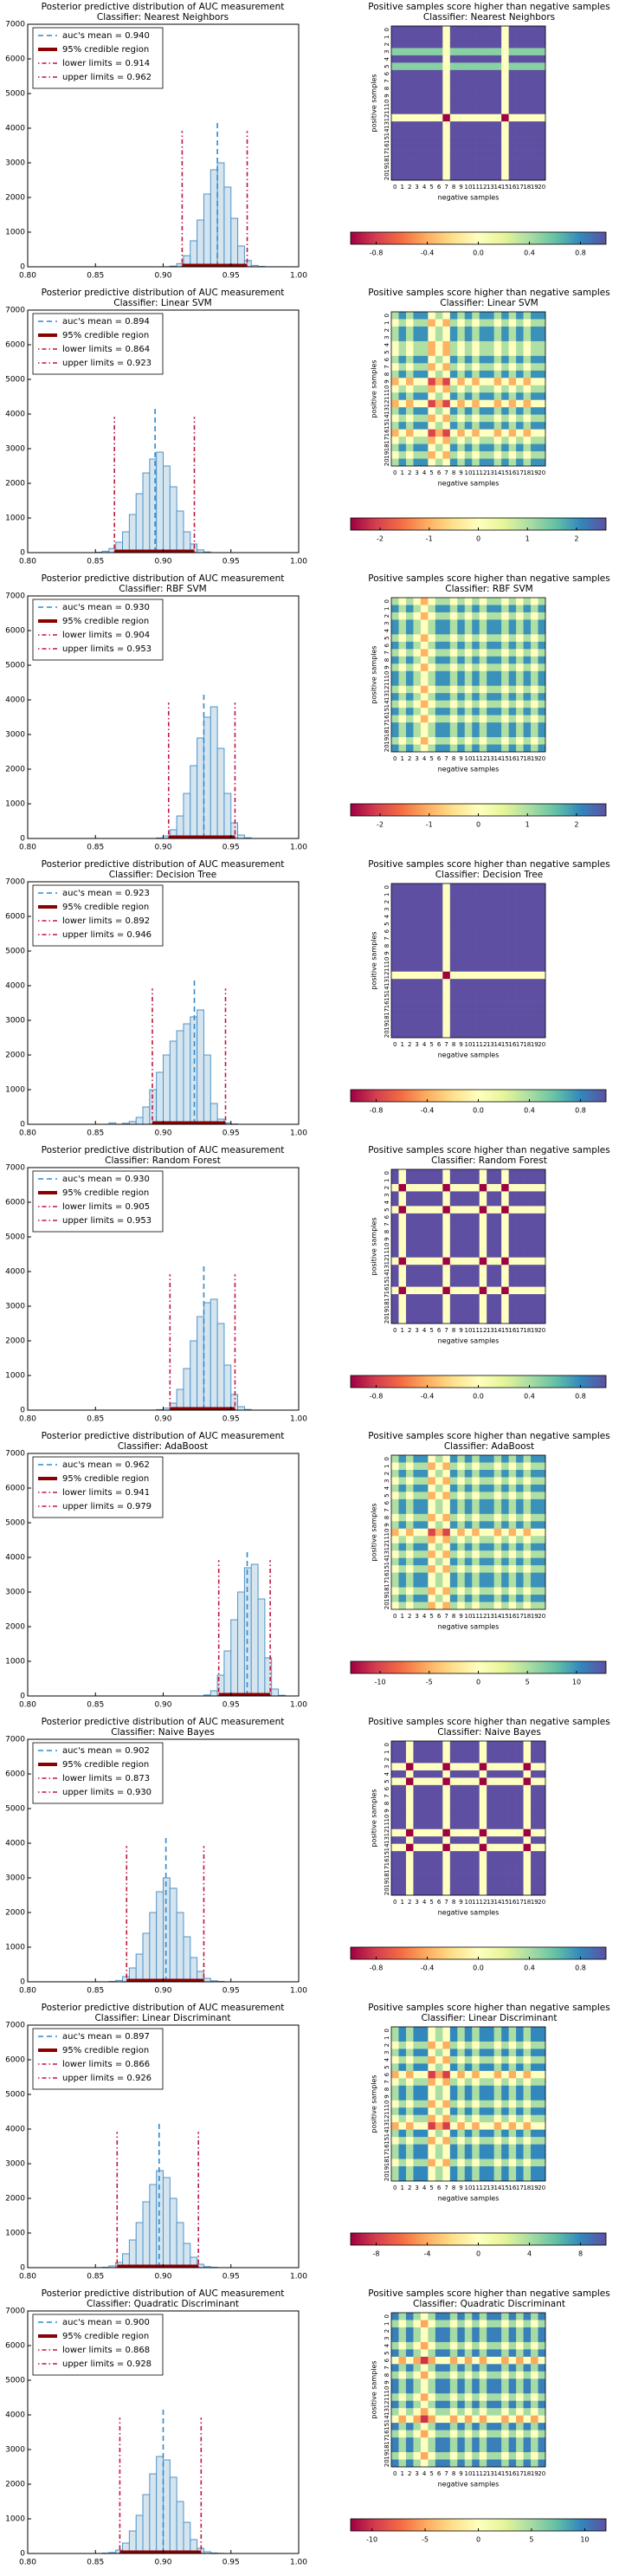 The image size is (619, 2576). What do you see at coordinates (27, 2277) in the screenshot?
I see `x-tick-label: 0.80` at bounding box center [27, 2277].